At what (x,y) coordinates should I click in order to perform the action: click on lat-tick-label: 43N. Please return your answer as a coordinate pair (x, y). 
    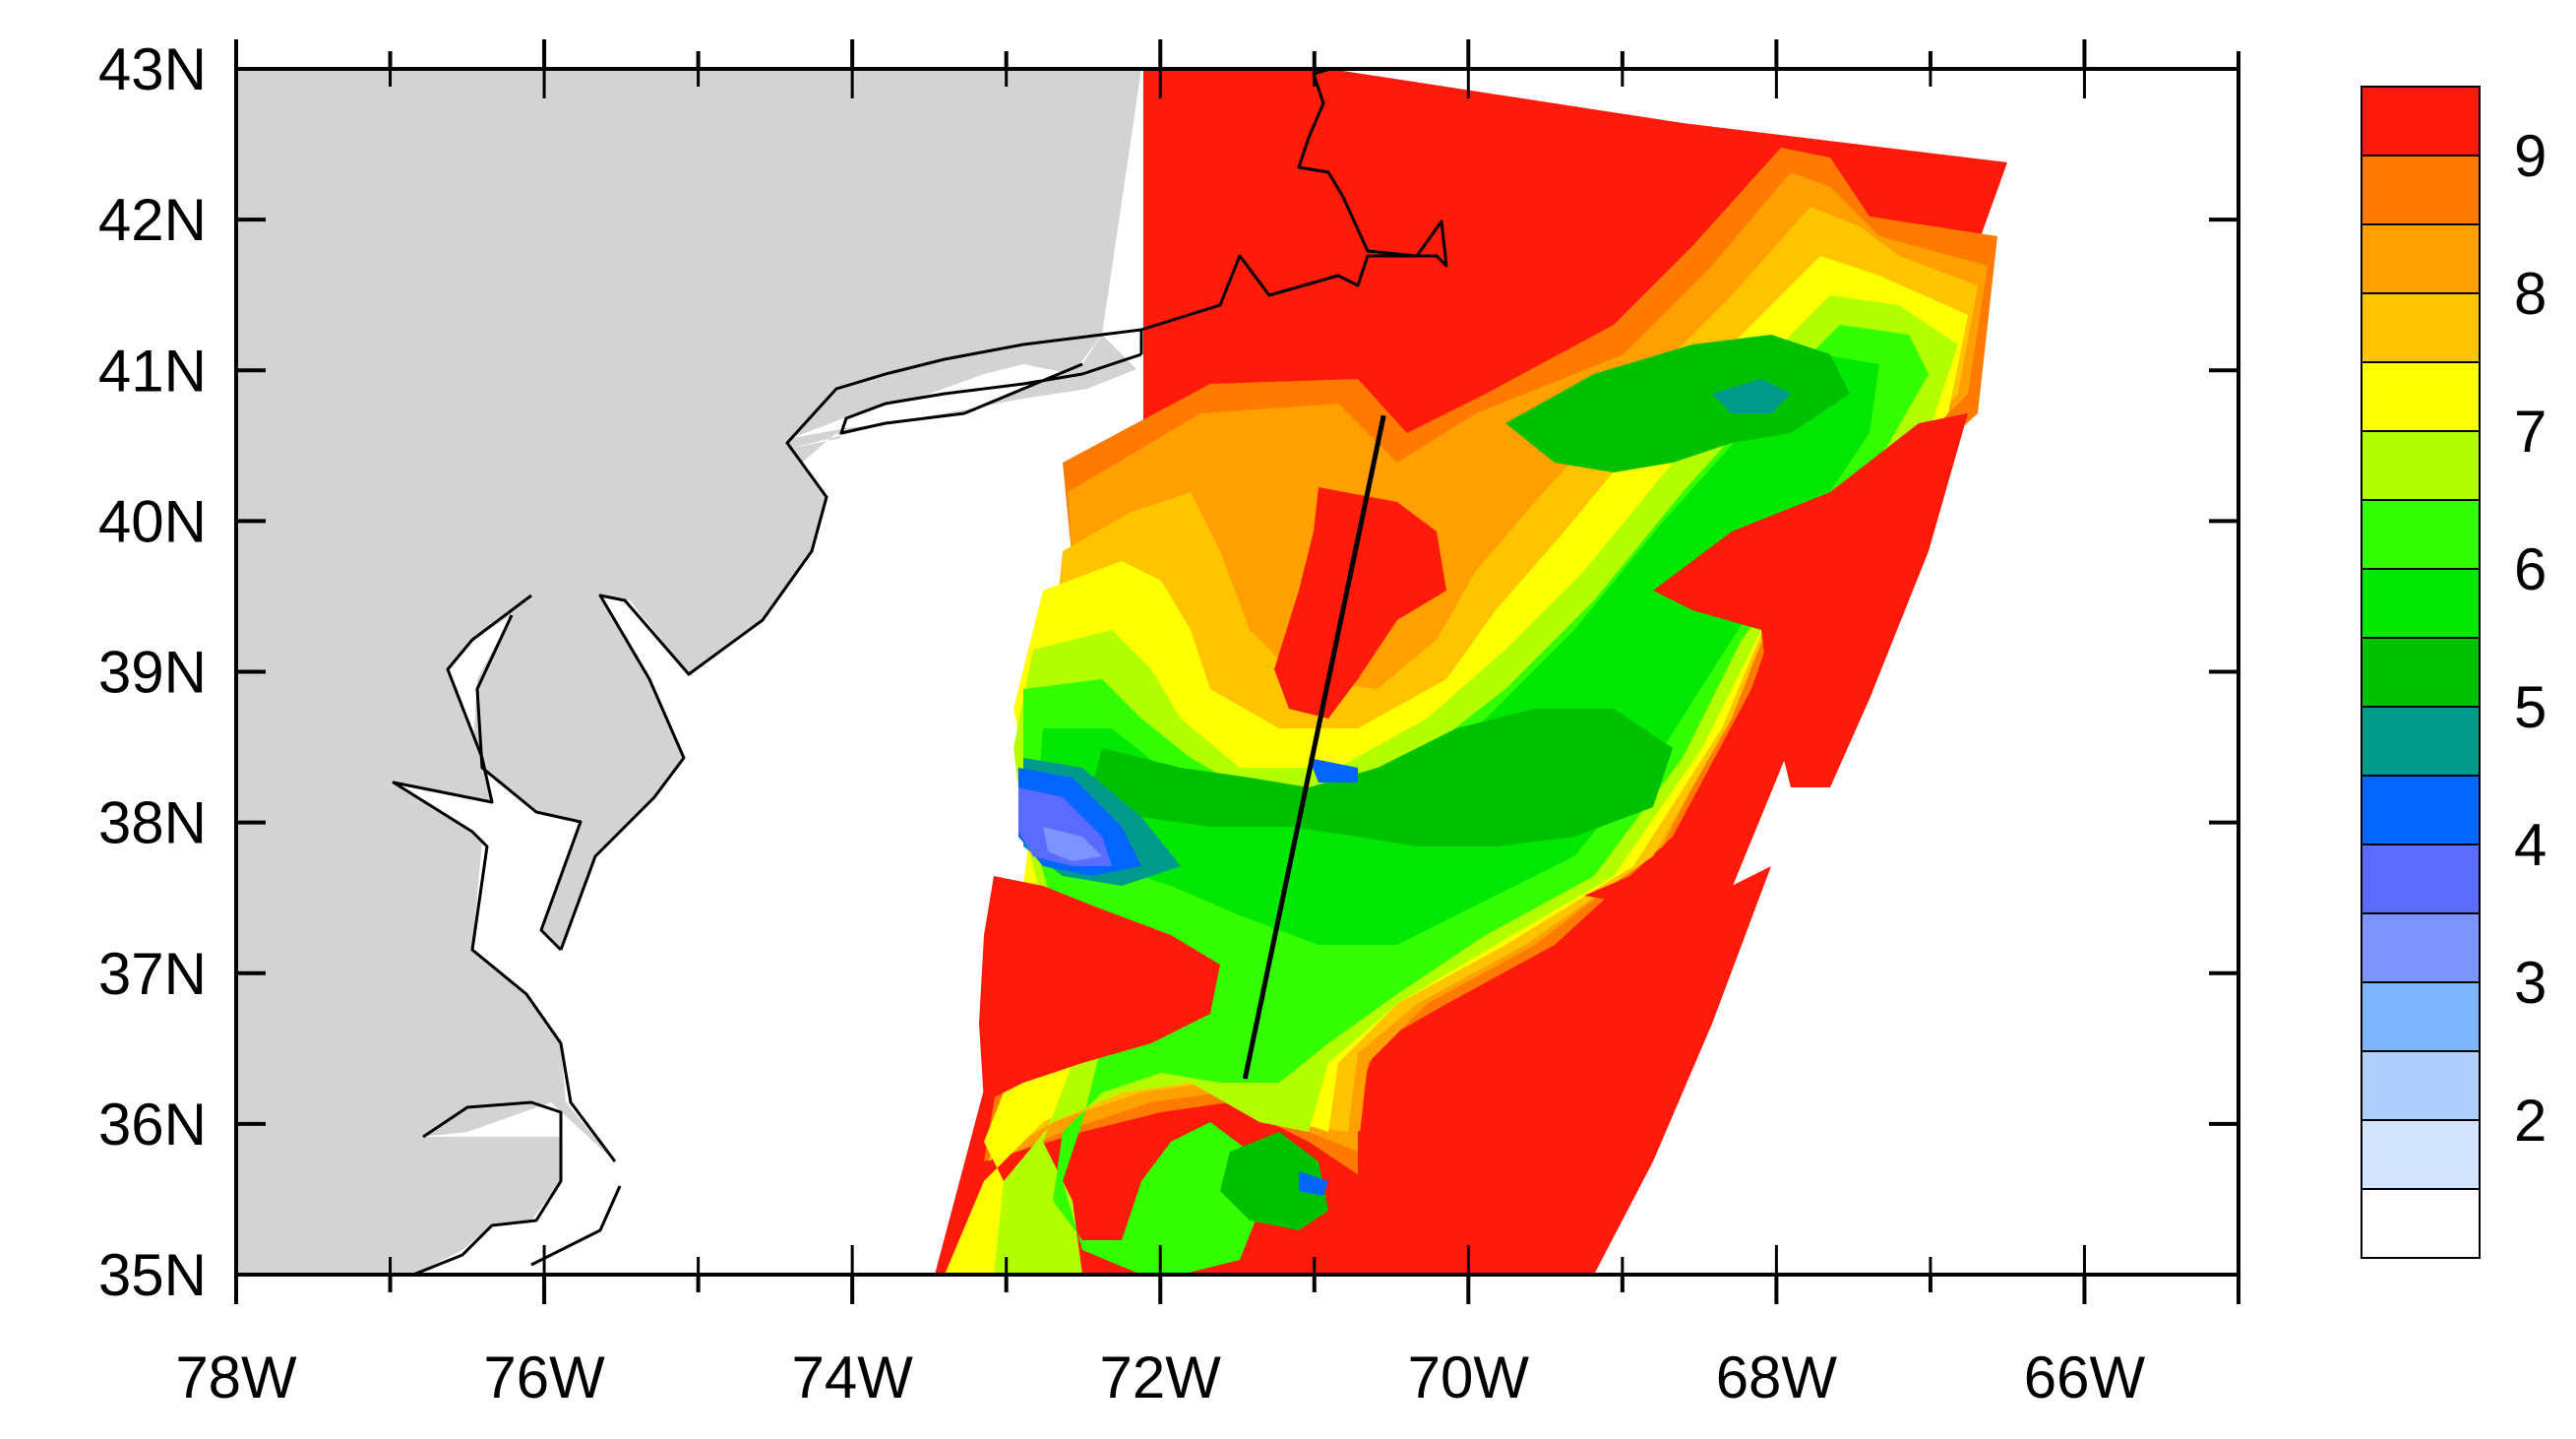
    Looking at the image, I should click on (152, 69).